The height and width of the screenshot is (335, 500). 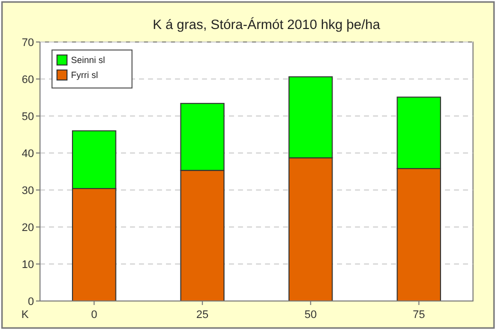 I want to click on y-tick-label: 50, so click(x=28, y=116).